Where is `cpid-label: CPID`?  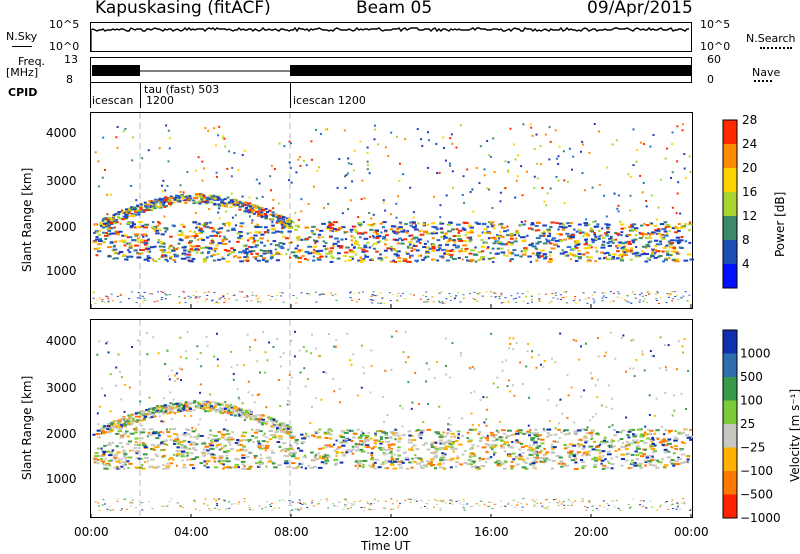
cpid-label: CPID is located at coordinates (23, 92).